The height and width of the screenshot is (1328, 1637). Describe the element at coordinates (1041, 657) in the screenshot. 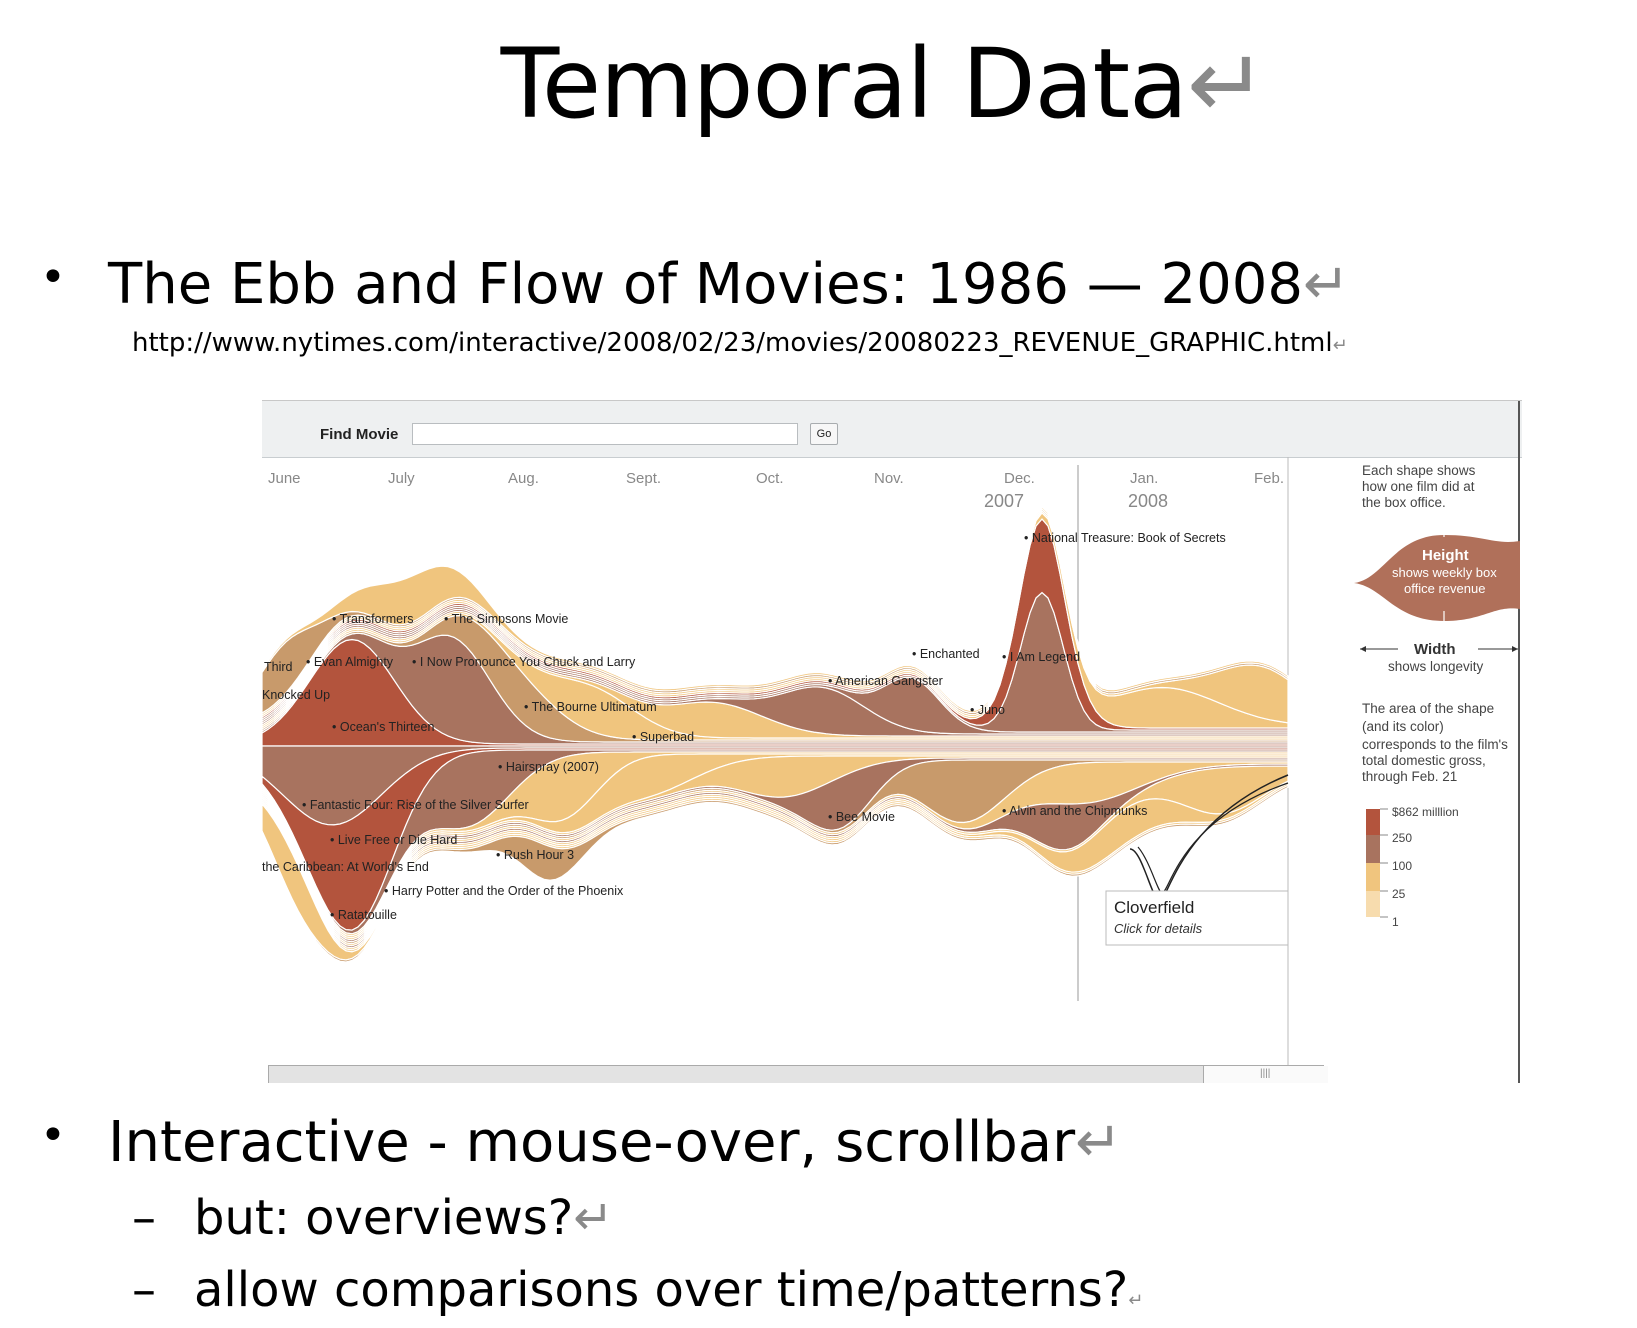

I see `movie-label: • I Am Legend` at that location.